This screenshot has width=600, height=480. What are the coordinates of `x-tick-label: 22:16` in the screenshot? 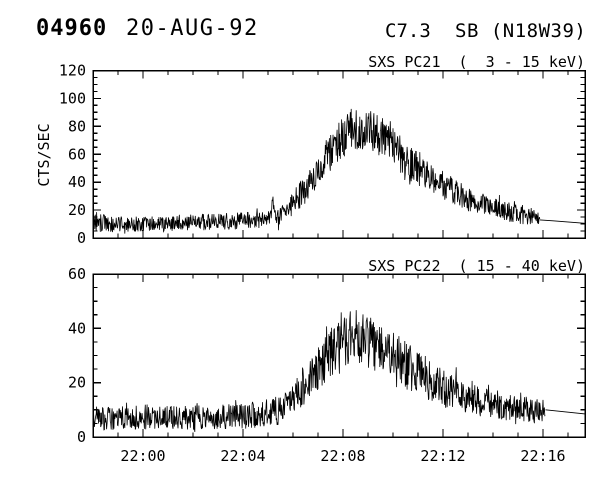 It's located at (542, 456).